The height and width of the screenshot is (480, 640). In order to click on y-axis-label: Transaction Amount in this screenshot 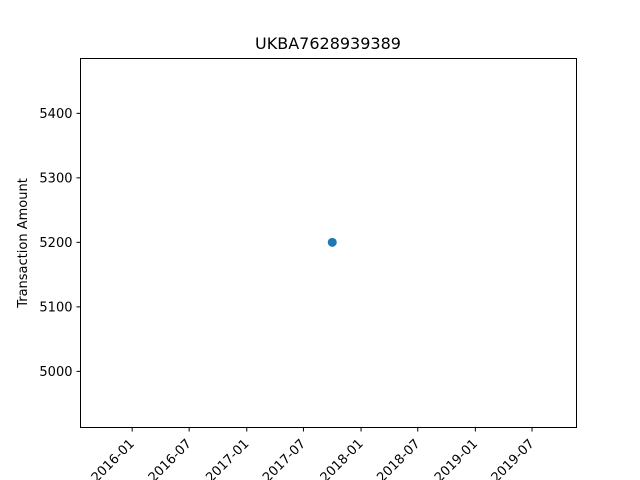, I will do `click(23, 243)`.